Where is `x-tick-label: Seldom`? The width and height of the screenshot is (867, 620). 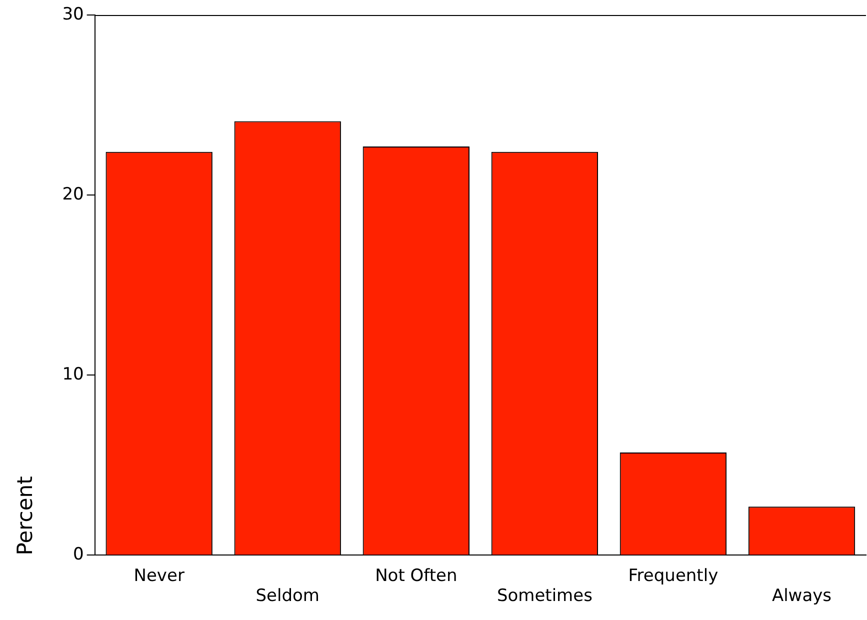
x-tick-label: Seldom is located at coordinates (288, 596).